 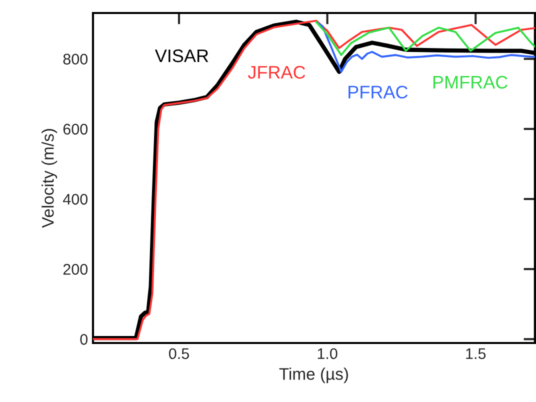 What do you see at coordinates (50, 178) in the screenshot?
I see `y-axis-title: Velocity (m/s)` at bounding box center [50, 178].